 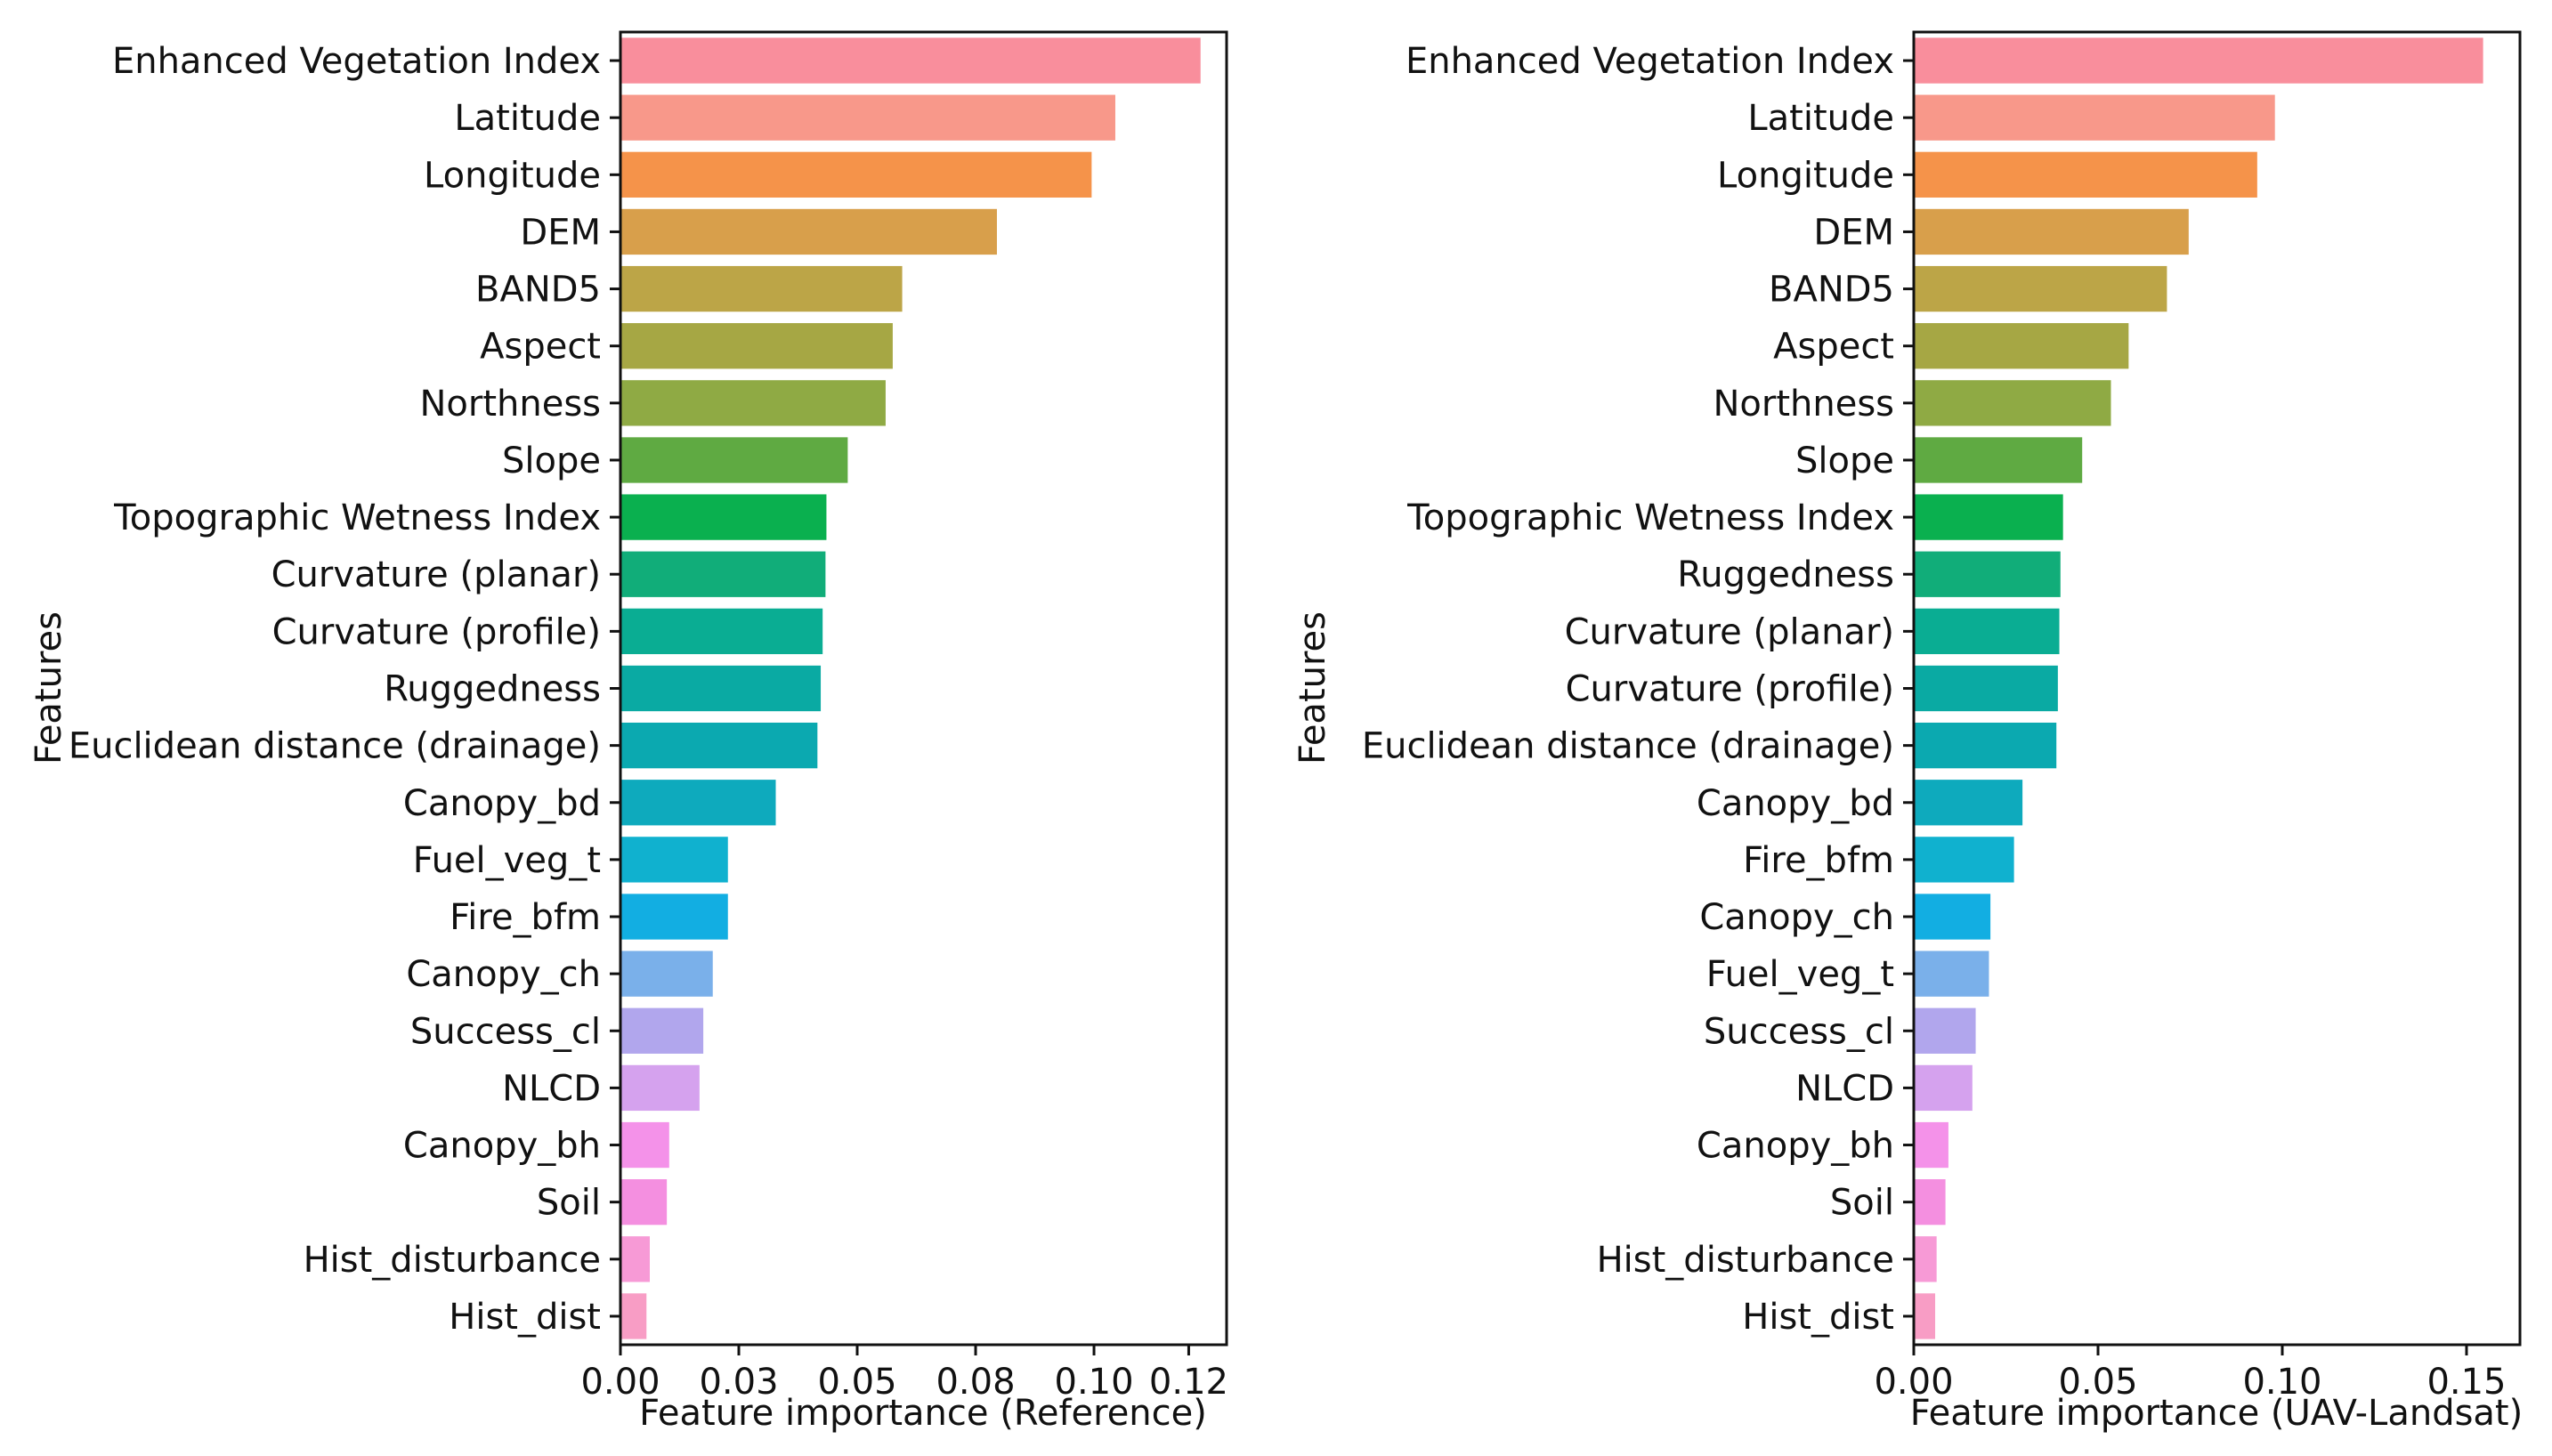 I want to click on right-y-tick-label-10: Curvature (planar), so click(x=1729, y=631).